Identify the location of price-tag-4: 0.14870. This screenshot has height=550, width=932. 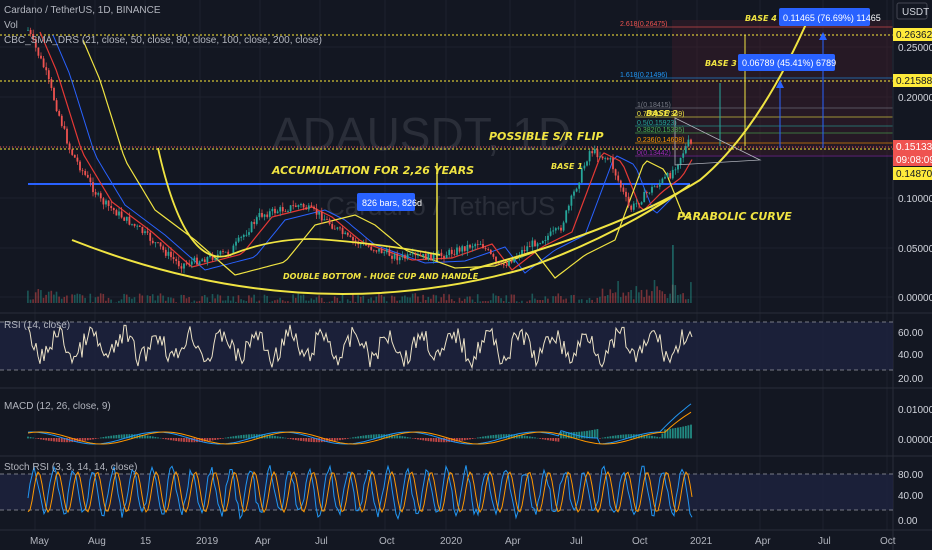
(914, 174).